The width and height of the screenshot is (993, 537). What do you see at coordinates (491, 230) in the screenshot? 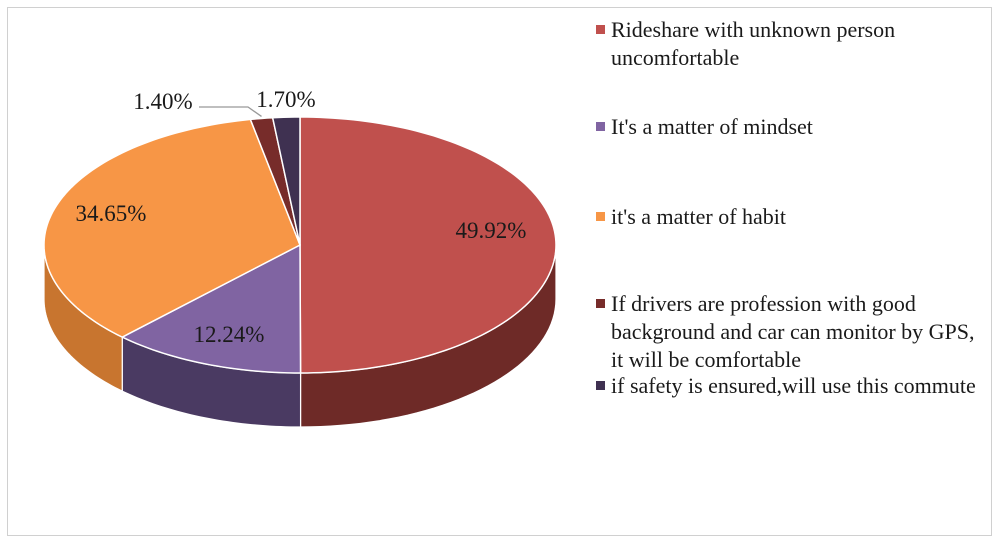
I see `data-label: 49.92%` at bounding box center [491, 230].